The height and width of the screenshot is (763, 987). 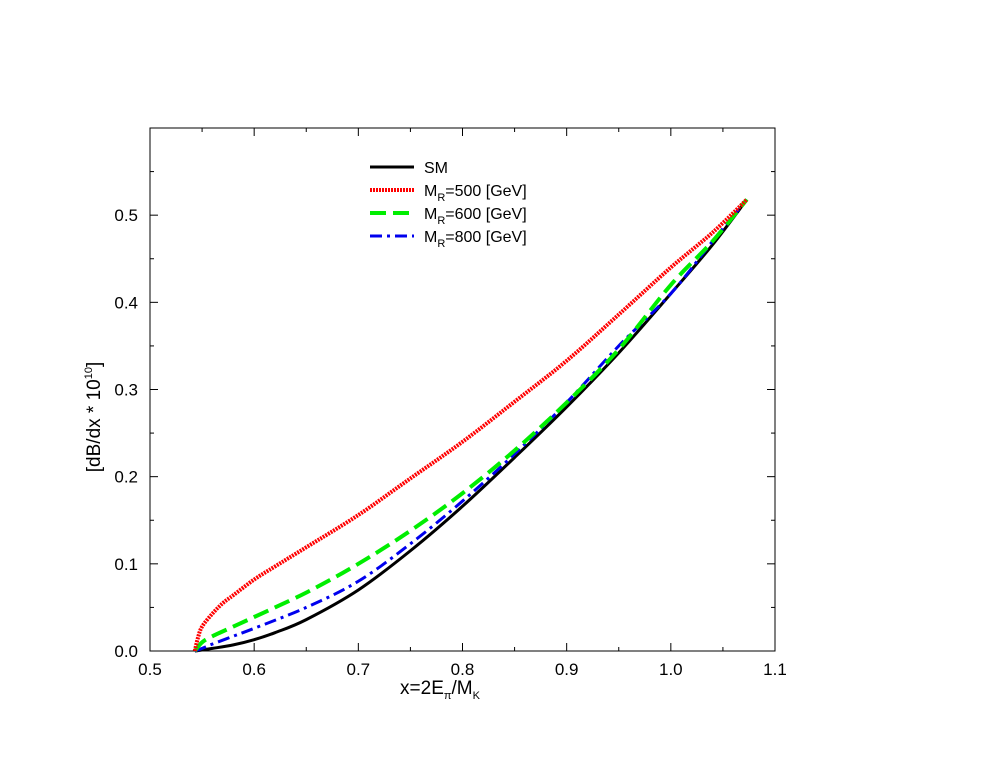 What do you see at coordinates (126, 651) in the screenshot?
I see `y-tick-label: 0.0` at bounding box center [126, 651].